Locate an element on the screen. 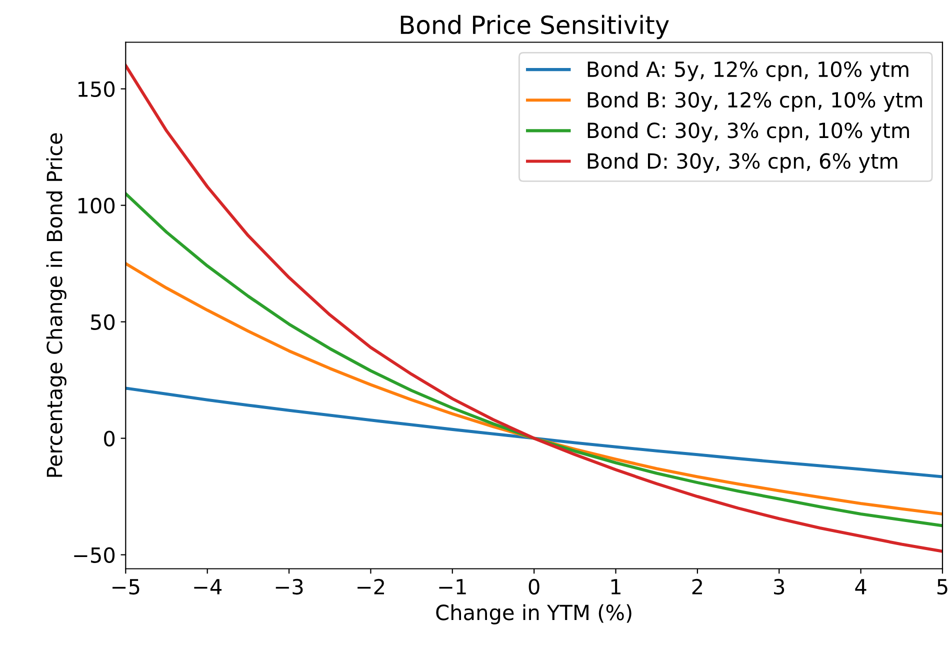 The image size is (952, 650). x-tick-label: 3 is located at coordinates (779, 586).